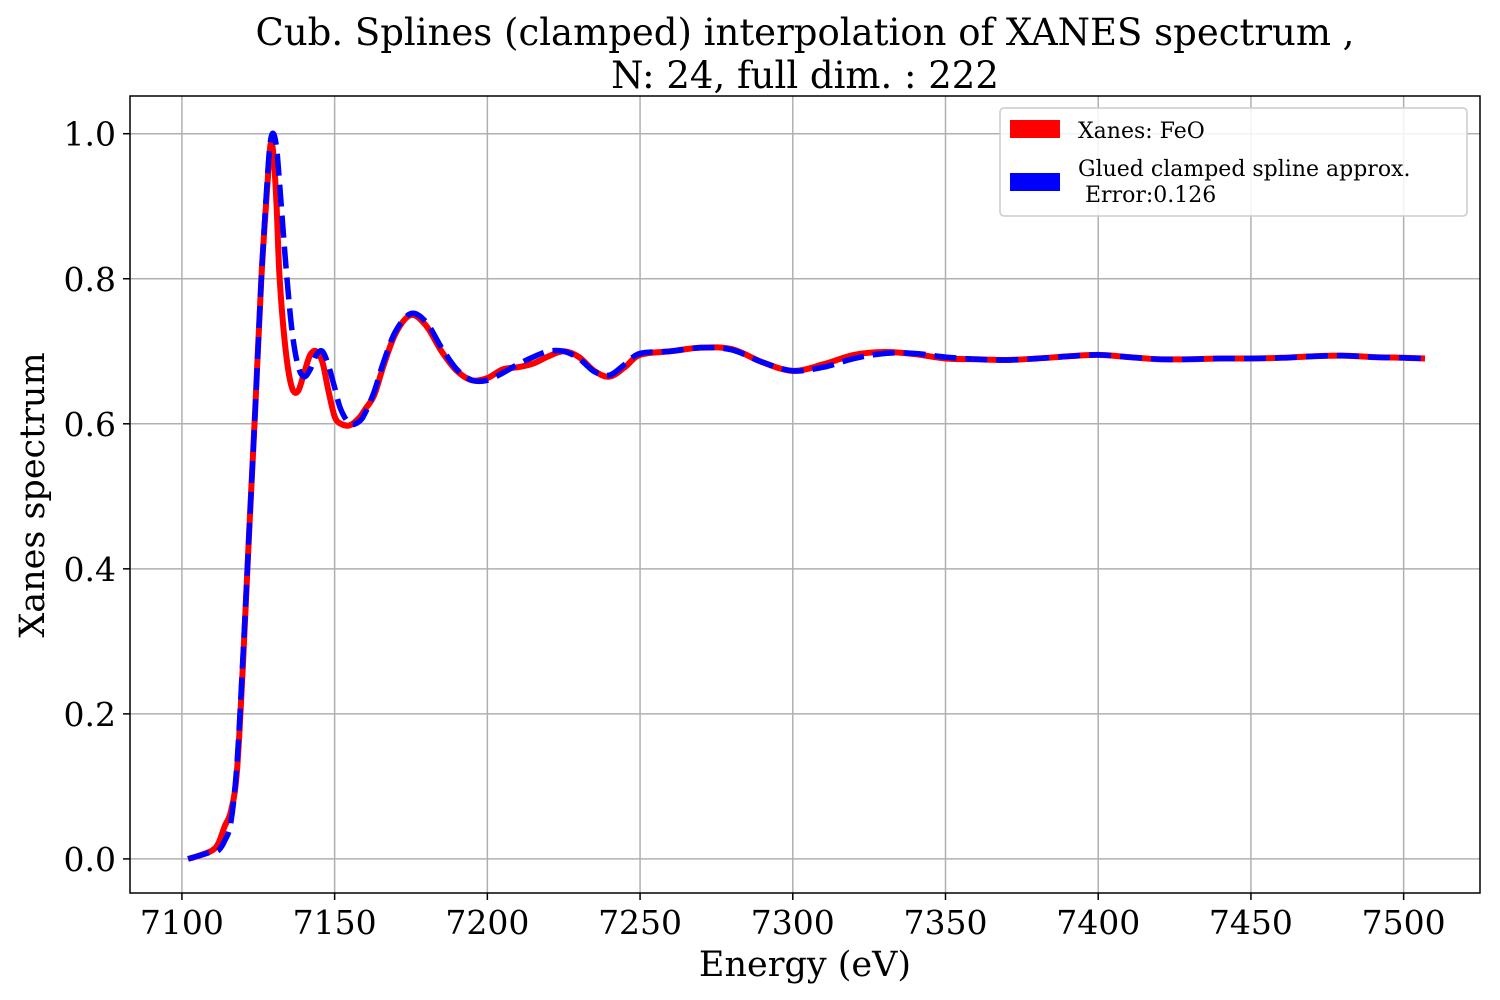 The height and width of the screenshot is (1000, 1500). Describe the element at coordinates (182, 922) in the screenshot. I see `x-tick-label: 7100` at that location.